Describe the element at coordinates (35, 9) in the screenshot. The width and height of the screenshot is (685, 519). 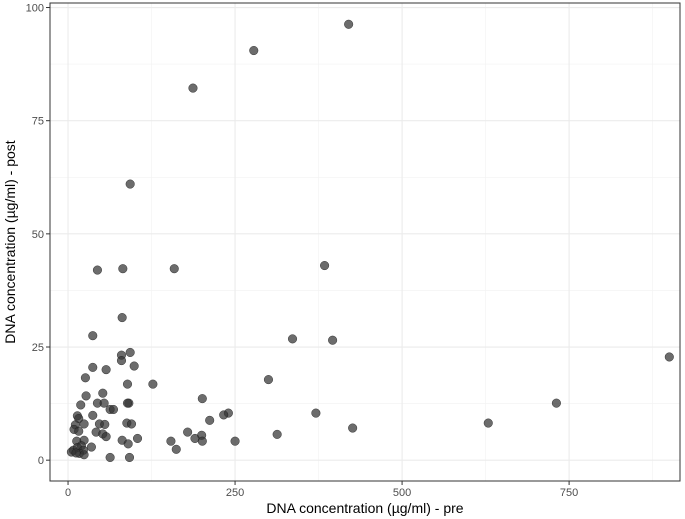
I see `y-tick-label: 100` at that location.